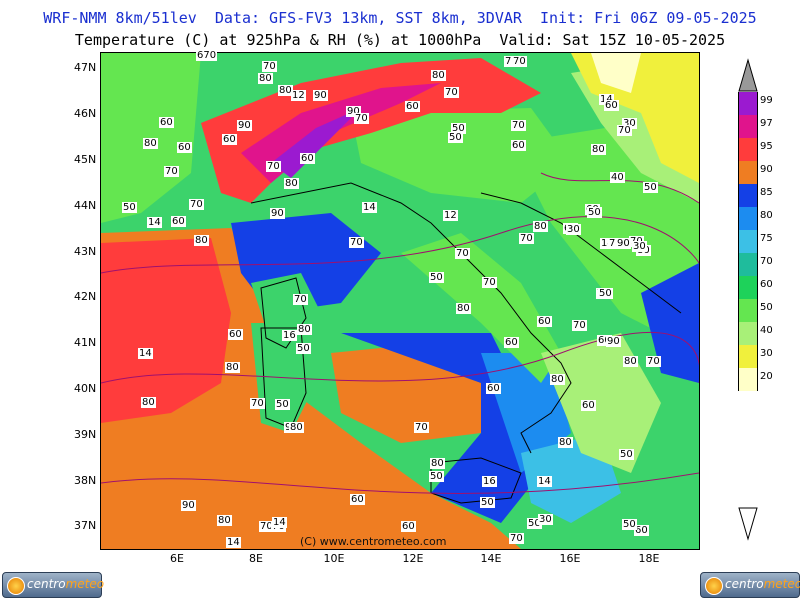 The image size is (800, 600). I want to click on lat-label: 41N, so click(85, 342).